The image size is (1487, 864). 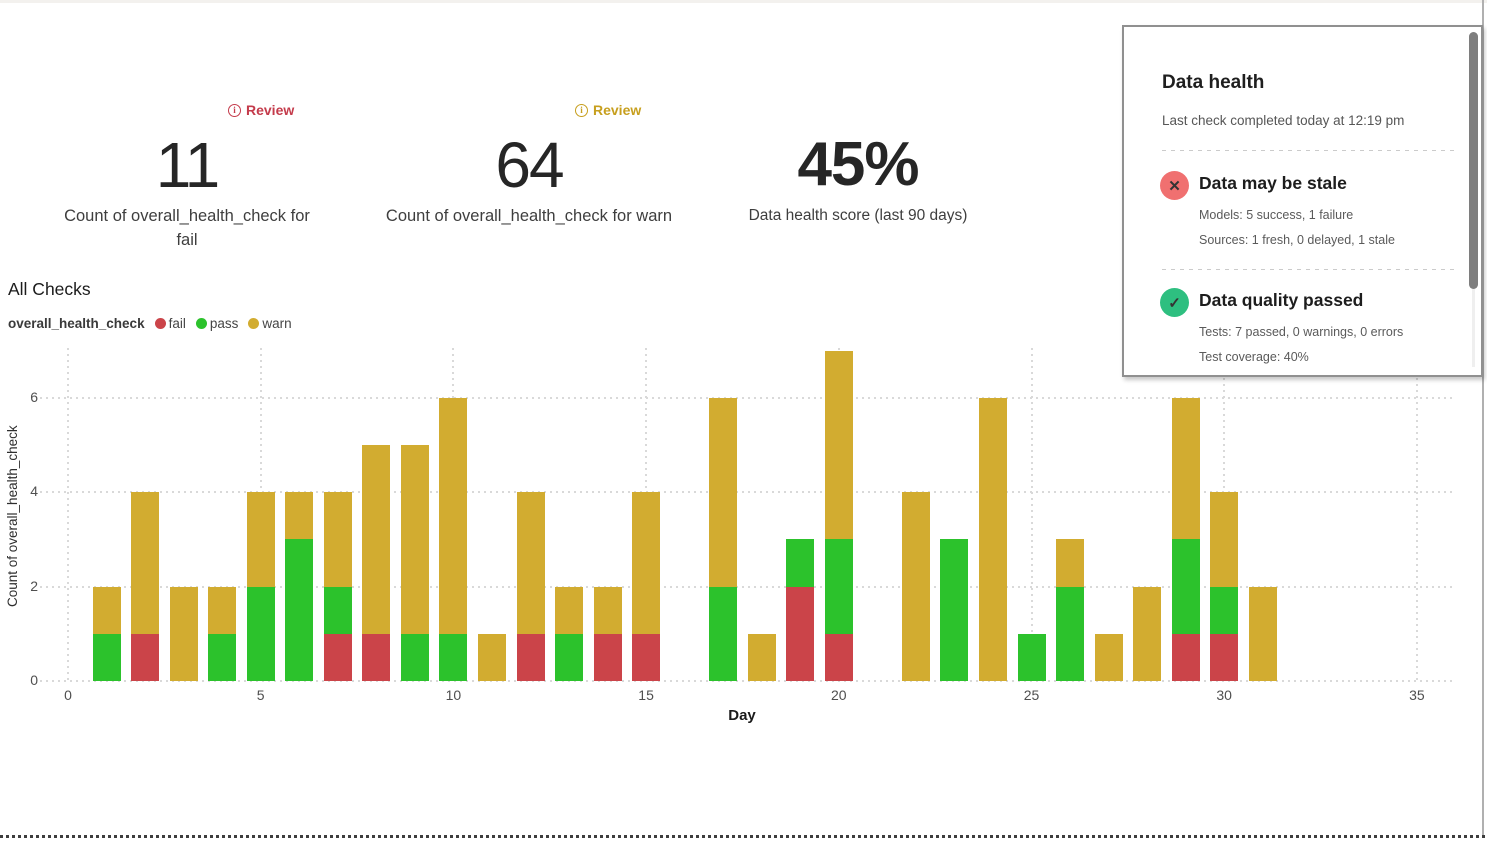 What do you see at coordinates (646, 563) in the screenshot?
I see `bar-day15-warn` at bounding box center [646, 563].